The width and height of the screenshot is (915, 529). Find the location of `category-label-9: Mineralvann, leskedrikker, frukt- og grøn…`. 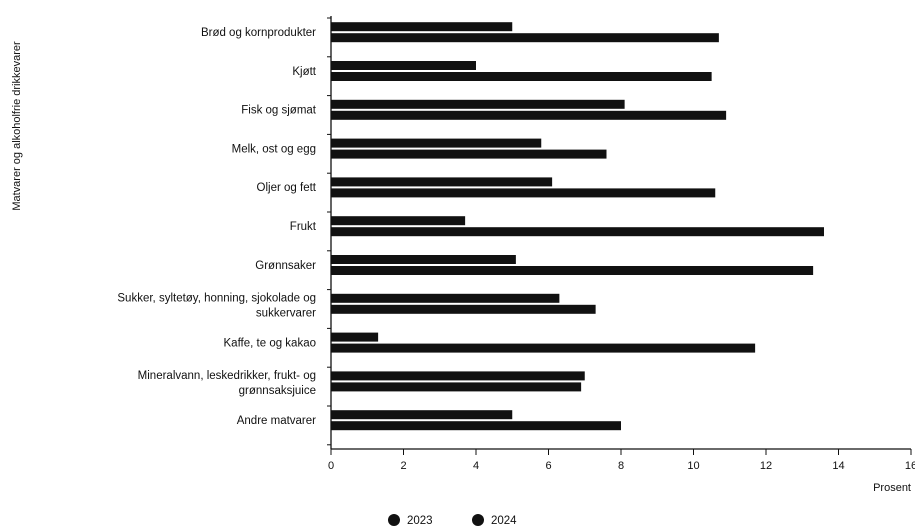

category-label-9: Mineralvann, leskedrikker, frukt- og grøn… is located at coordinates (227, 383).